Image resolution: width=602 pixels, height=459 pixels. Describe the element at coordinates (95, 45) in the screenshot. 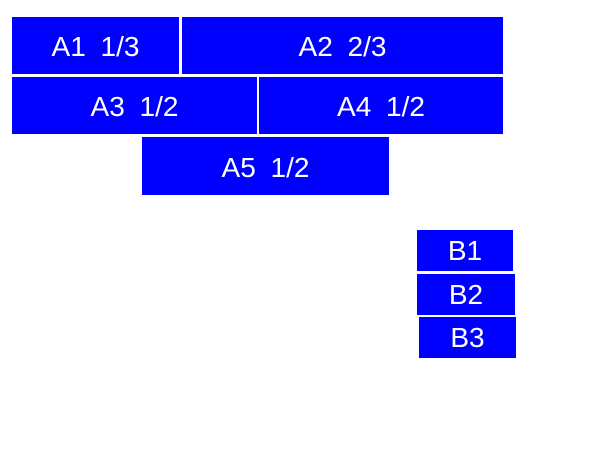

I see `box-a1: A1 1/3` at that location.